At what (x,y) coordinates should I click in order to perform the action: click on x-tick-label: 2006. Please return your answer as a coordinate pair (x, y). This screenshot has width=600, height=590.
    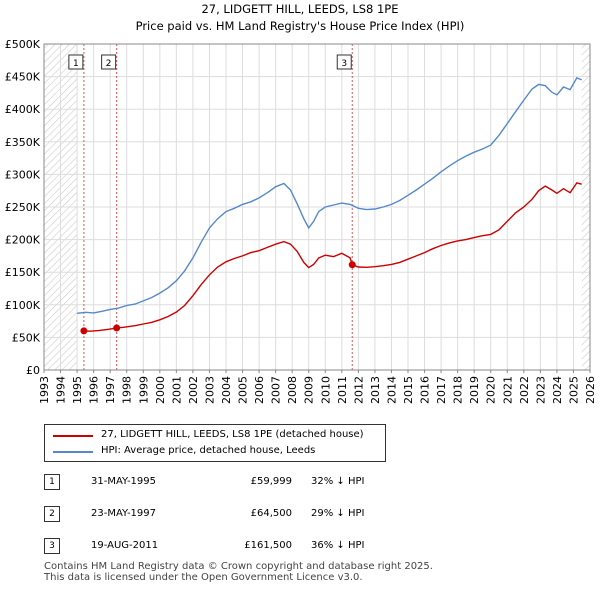
    Looking at the image, I should click on (259, 390).